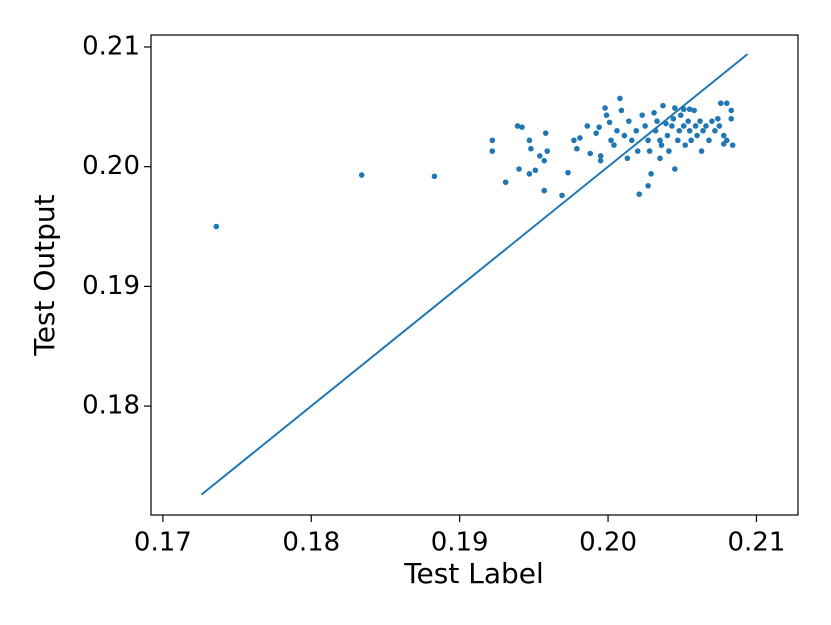  I want to click on y-tick-label: 0.21, so click(111, 46).